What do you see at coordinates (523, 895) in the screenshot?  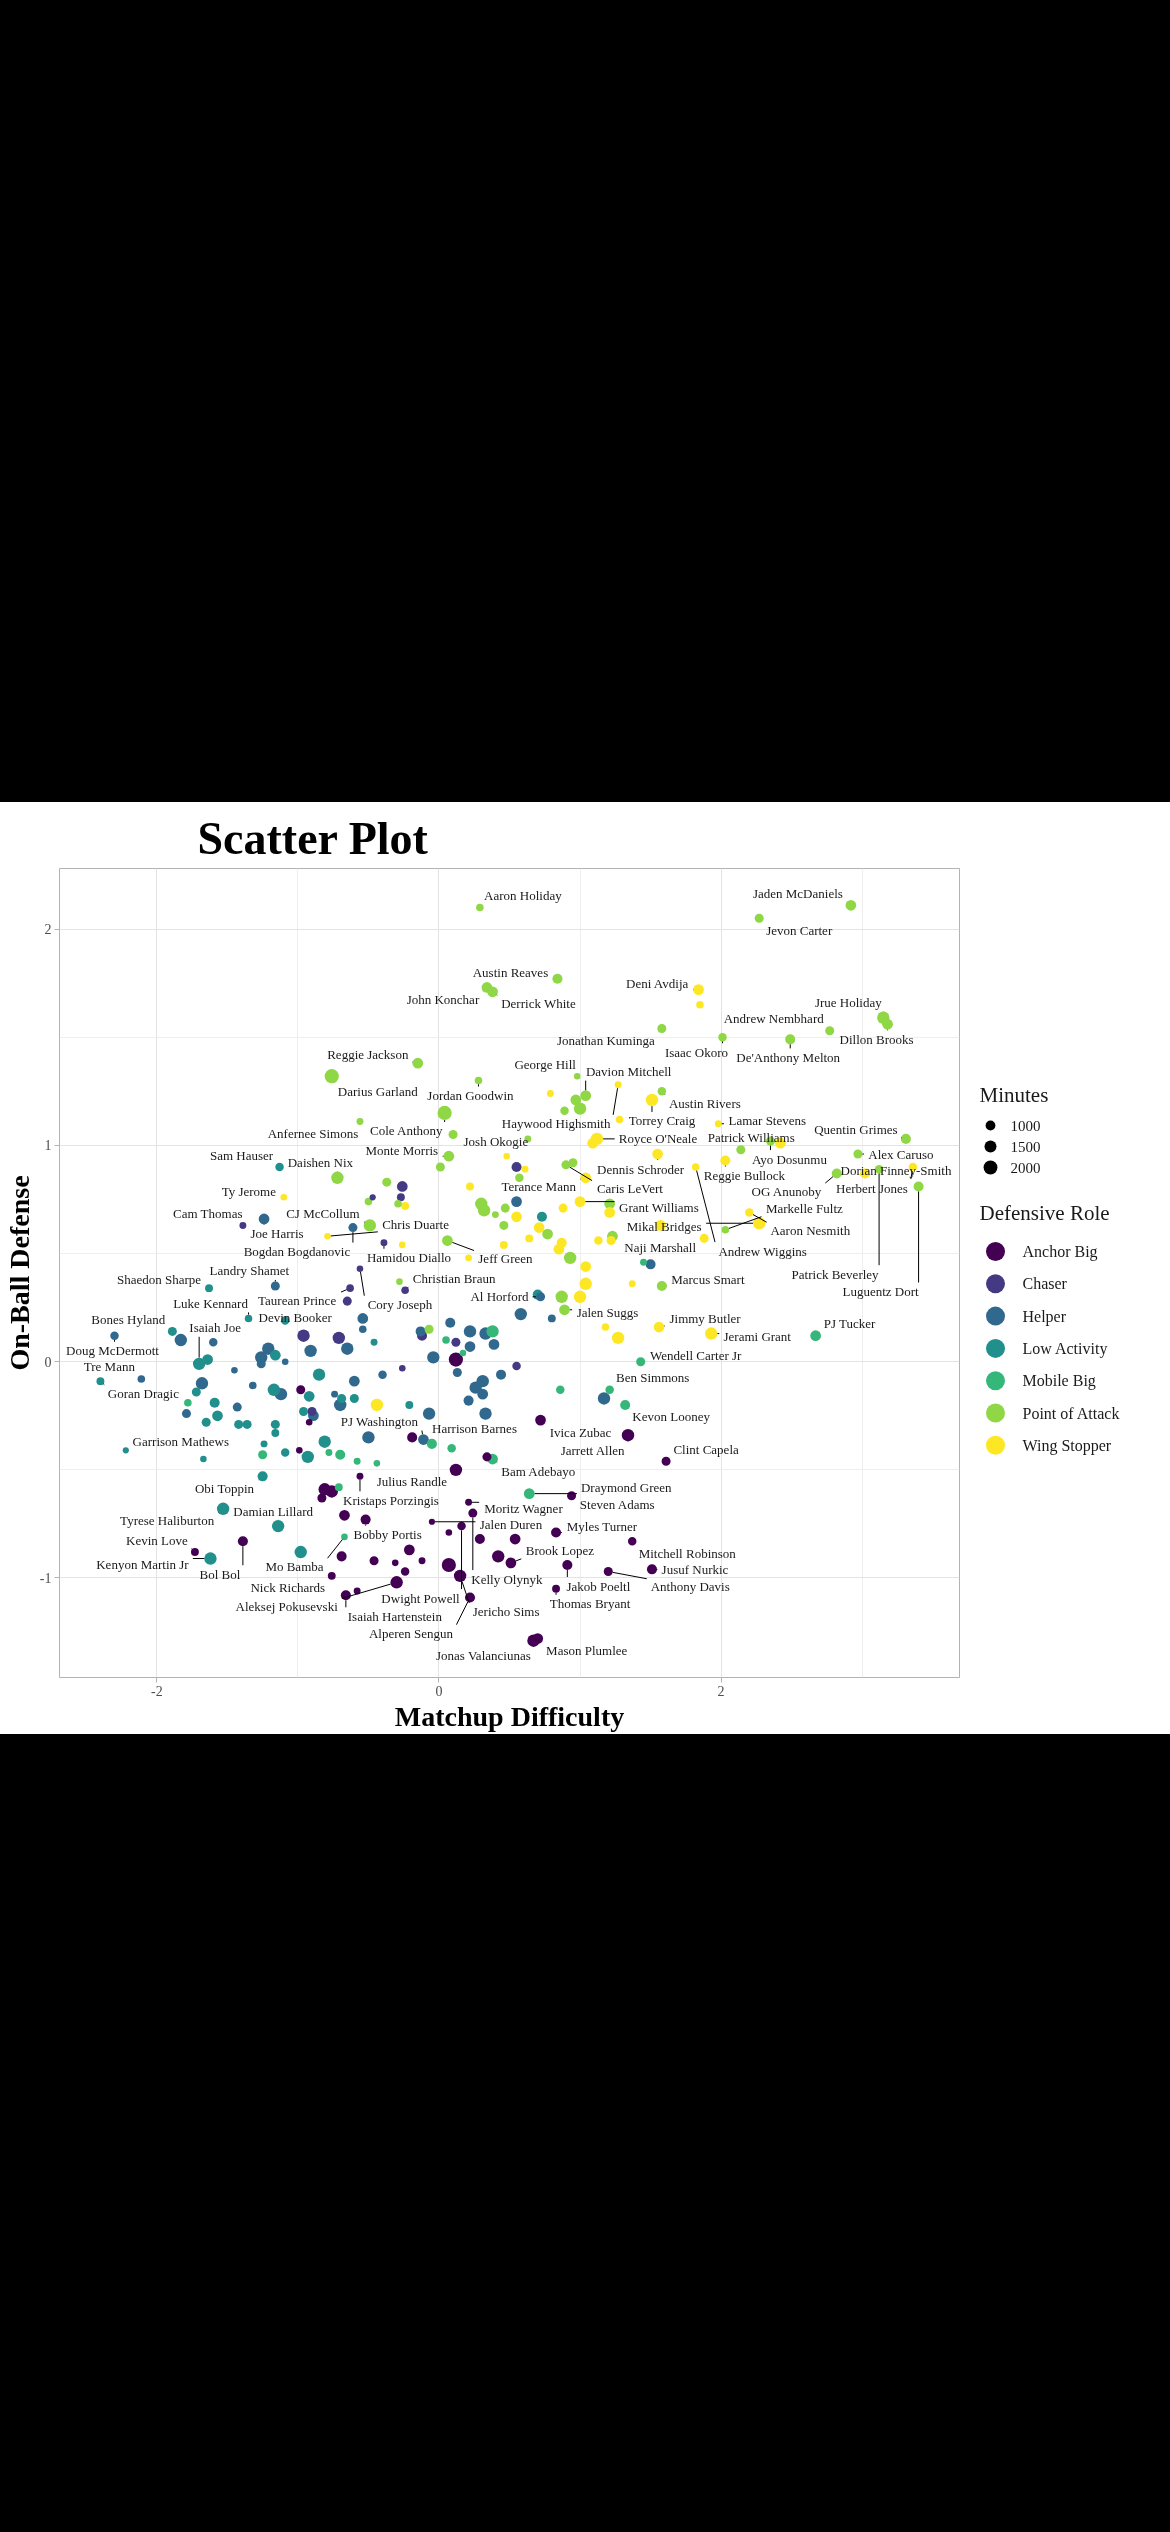 I see `annotation: Aaron Holiday` at bounding box center [523, 895].